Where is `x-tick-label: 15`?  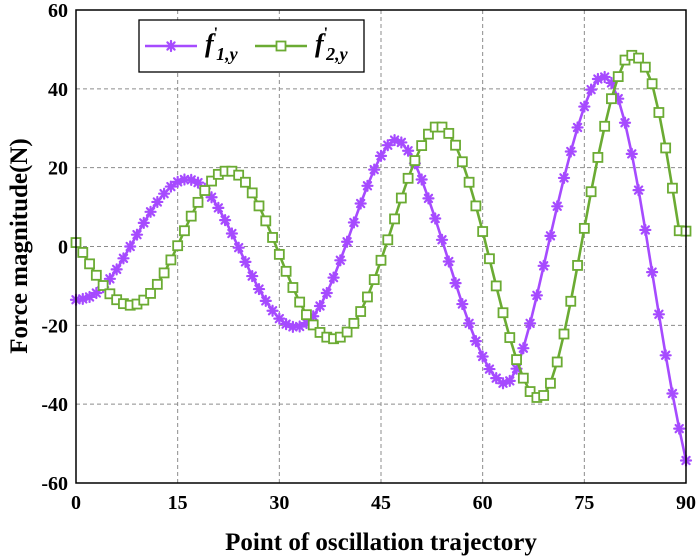
x-tick-label: 15 is located at coordinates (178, 503).